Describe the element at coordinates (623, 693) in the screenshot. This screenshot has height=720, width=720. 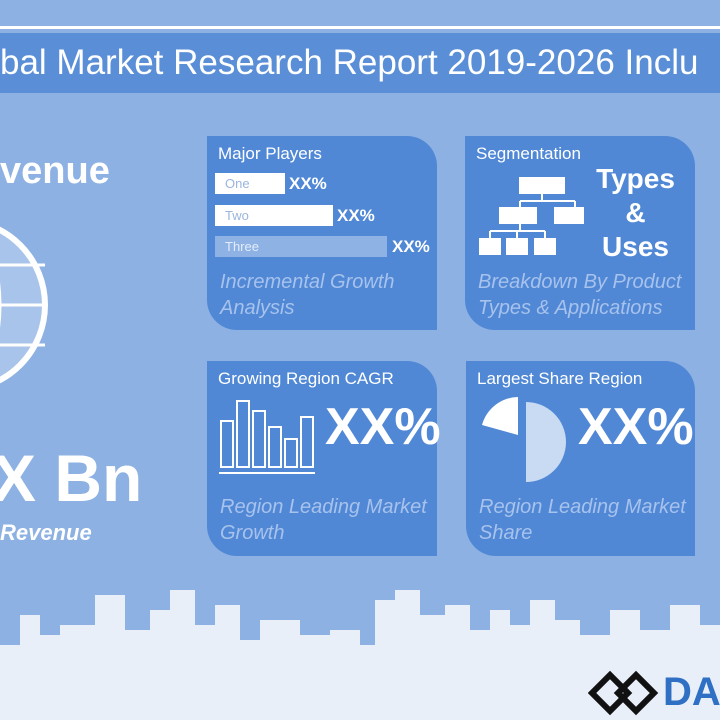
I see `logo-icon` at that location.